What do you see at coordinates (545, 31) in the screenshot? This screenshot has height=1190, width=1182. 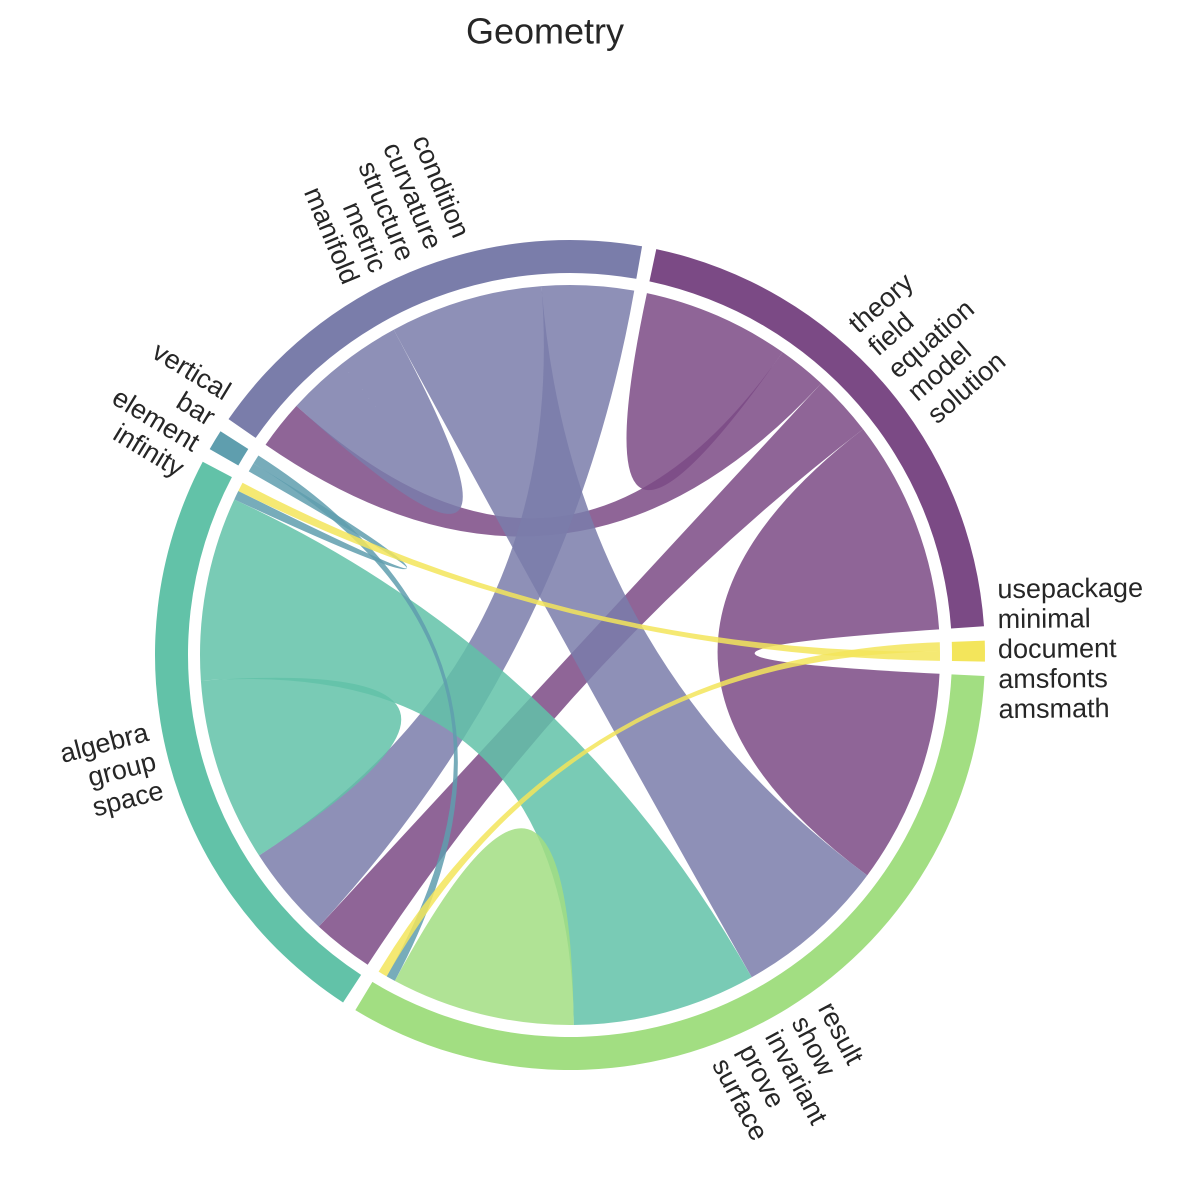 I see `chart-title: Geometry` at bounding box center [545, 31].